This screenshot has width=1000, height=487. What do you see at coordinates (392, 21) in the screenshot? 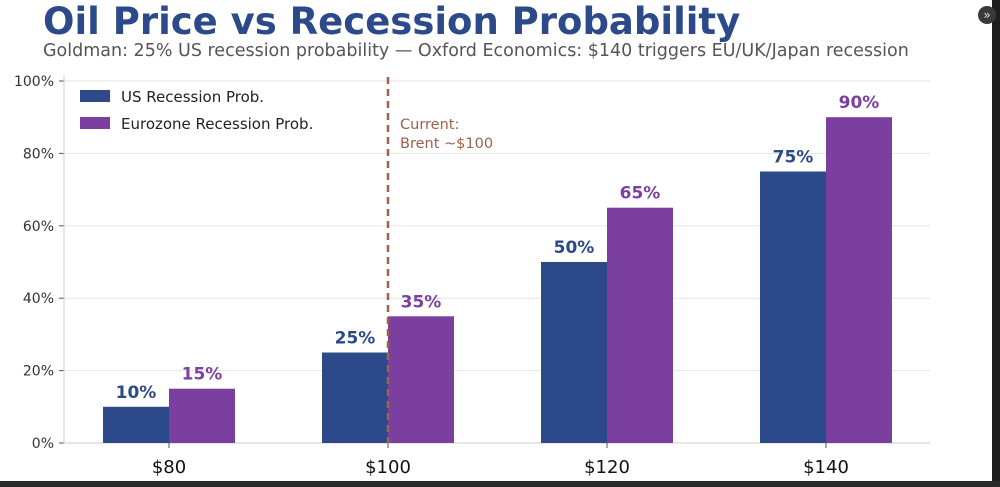
I see `chart-title: Oil Price vs Recession Probability` at bounding box center [392, 21].